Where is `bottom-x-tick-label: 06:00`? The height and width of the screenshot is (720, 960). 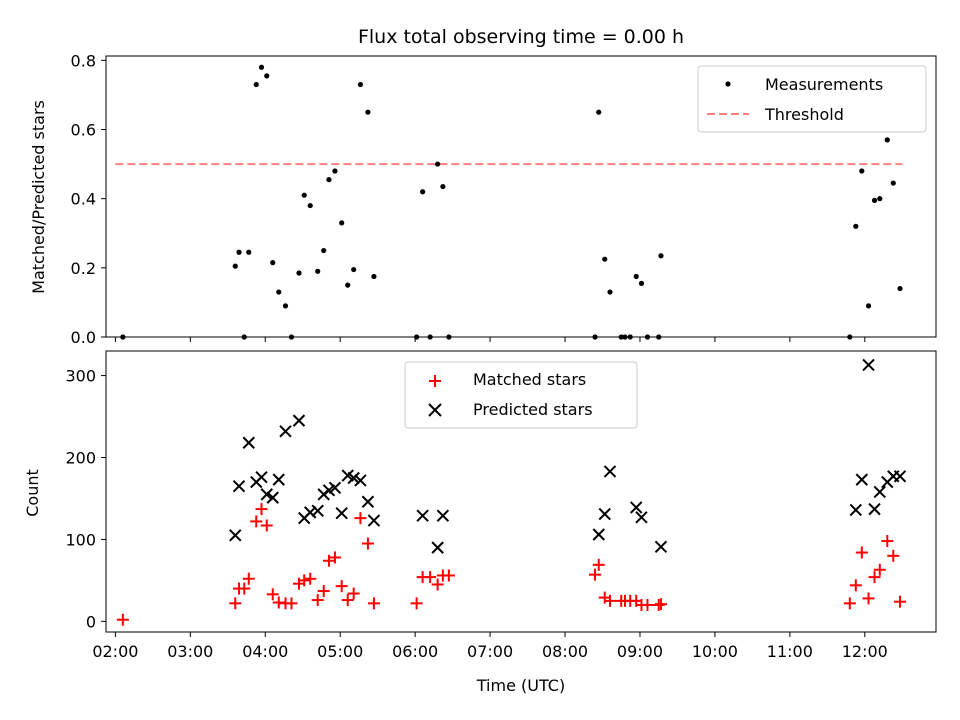 bottom-x-tick-label: 06:00 is located at coordinates (415, 651).